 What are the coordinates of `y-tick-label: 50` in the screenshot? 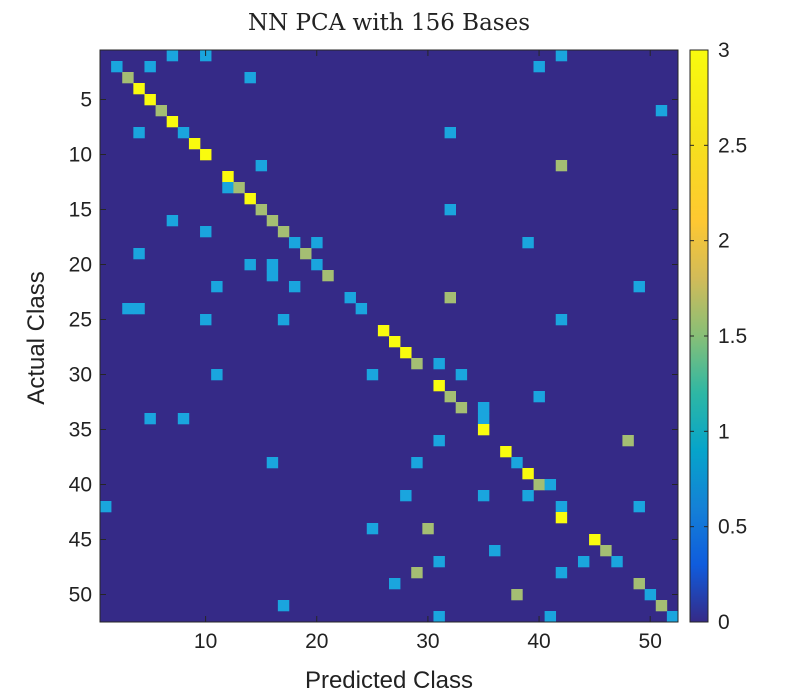 It's located at (80, 595).